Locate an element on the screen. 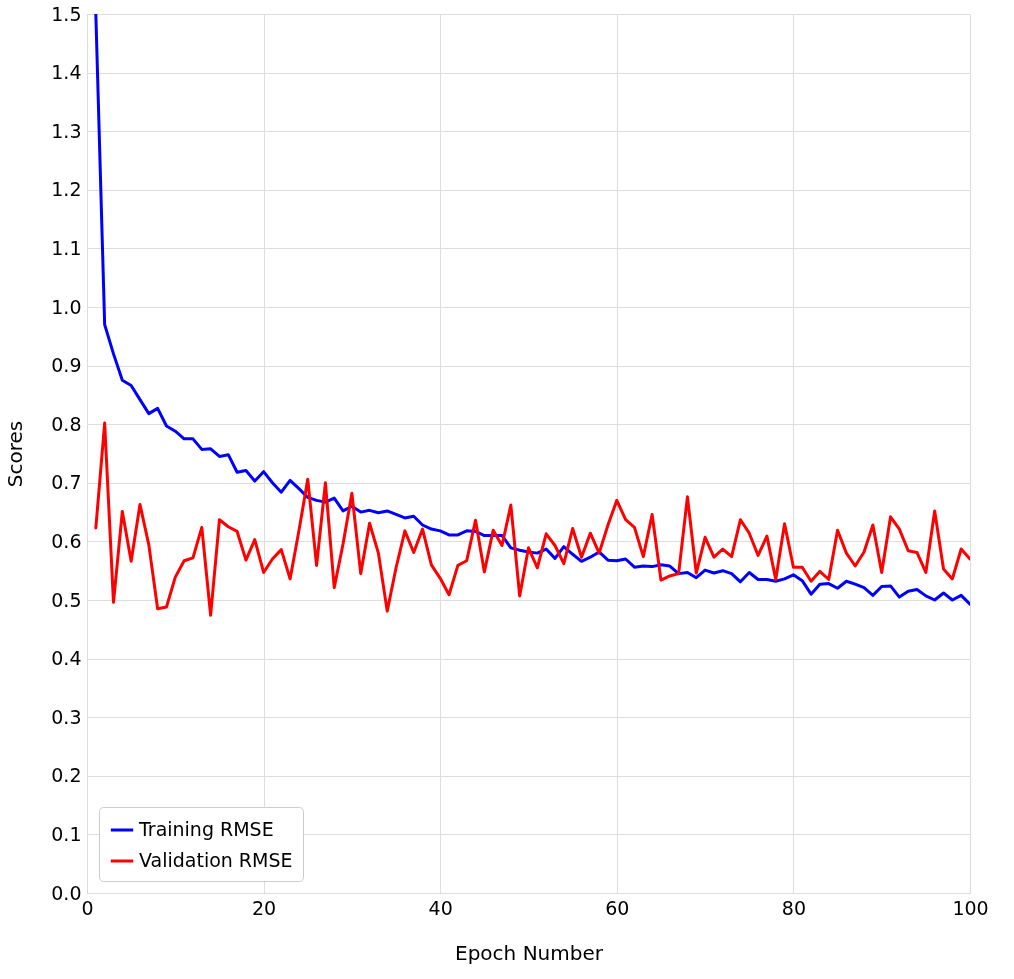  y-tick-label: 0.3 is located at coordinates (66, 716).